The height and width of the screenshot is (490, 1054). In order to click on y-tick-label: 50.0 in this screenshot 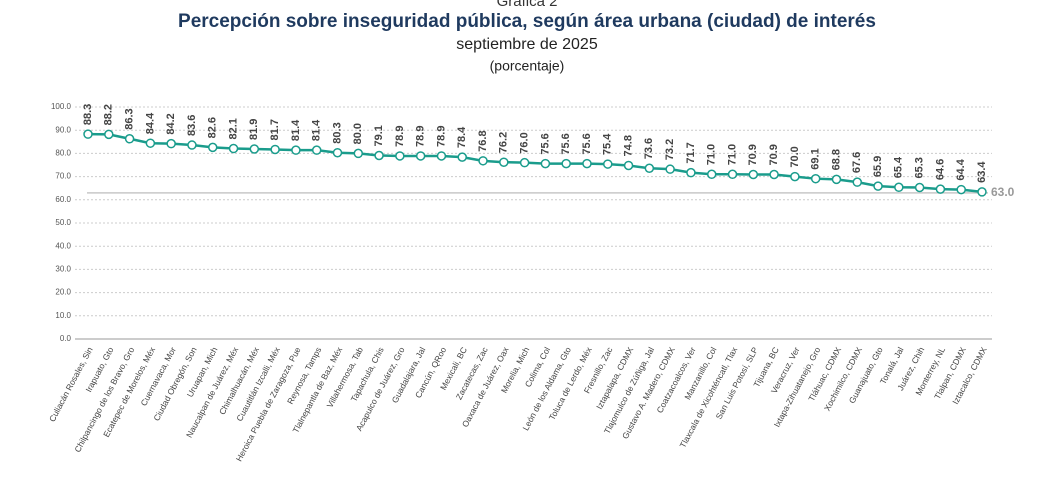, I will do `click(63, 222)`.